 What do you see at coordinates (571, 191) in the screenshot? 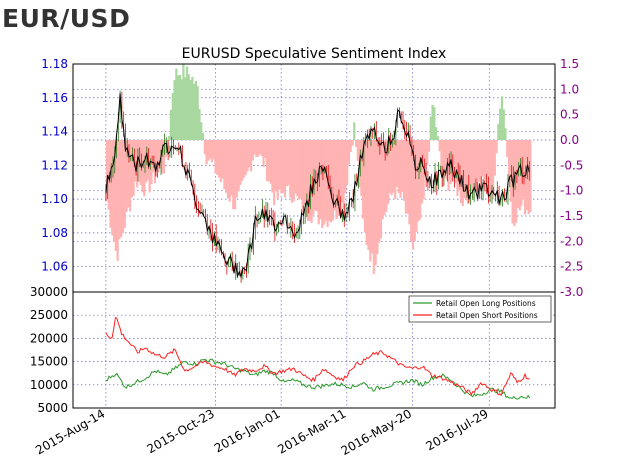
I see `right-tick-label: -1.0` at bounding box center [571, 191].